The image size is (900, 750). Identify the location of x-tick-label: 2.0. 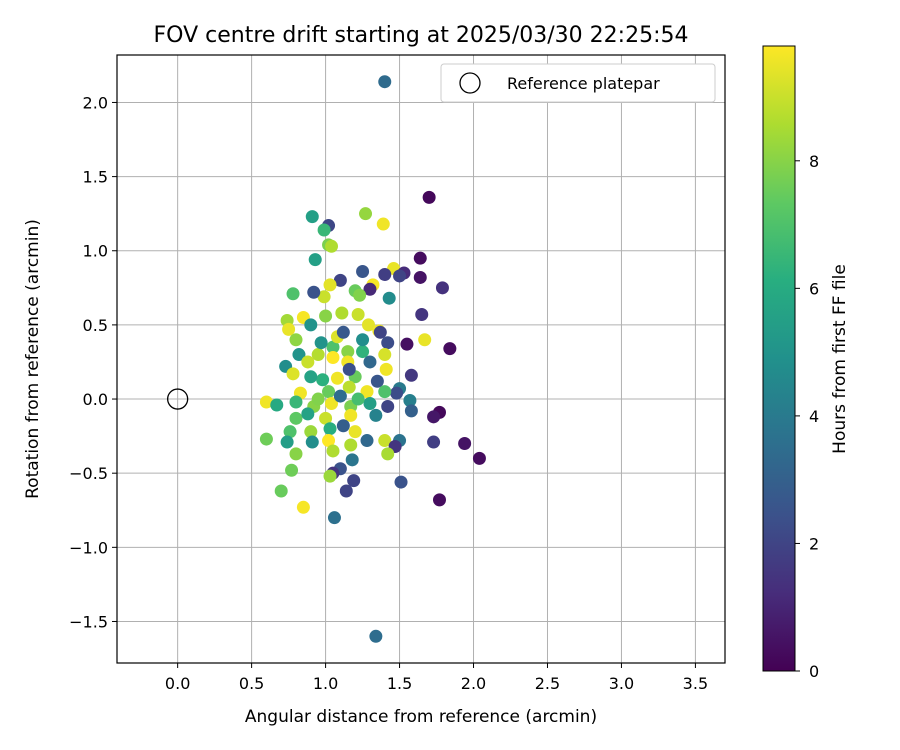
(473, 683).